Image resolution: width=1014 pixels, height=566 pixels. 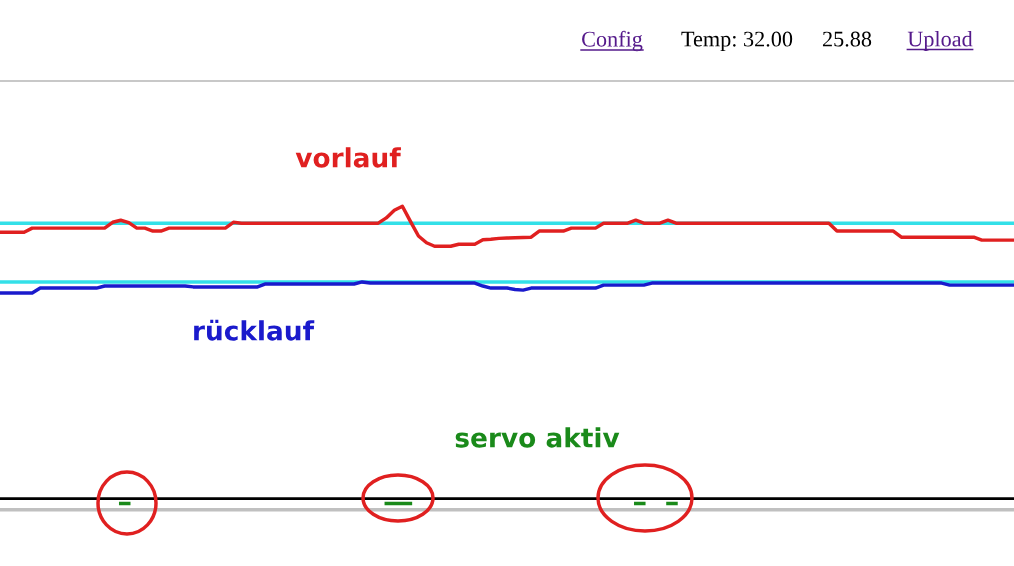 I want to click on text: 25.88, so click(x=847, y=39).